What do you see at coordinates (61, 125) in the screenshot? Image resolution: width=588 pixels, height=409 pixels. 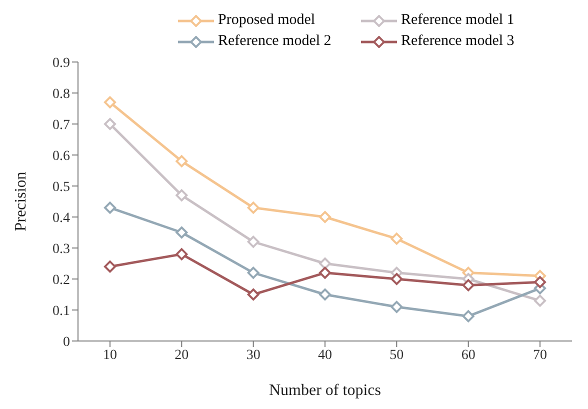 I see `y-tick-label: 0.7` at bounding box center [61, 125].